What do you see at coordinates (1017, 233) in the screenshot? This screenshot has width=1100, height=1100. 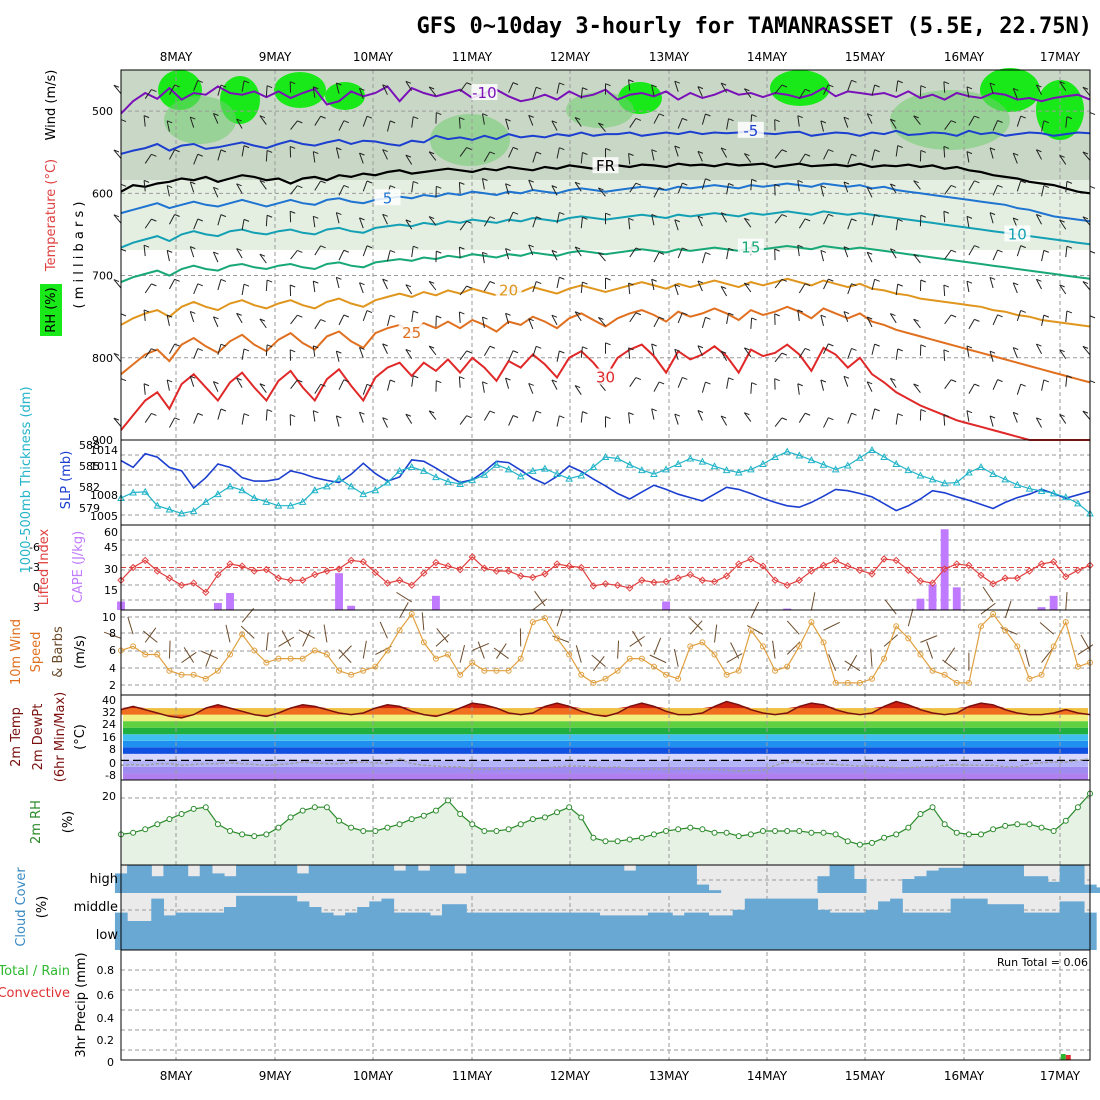 I see `contour-label-bg` at bounding box center [1017, 233].